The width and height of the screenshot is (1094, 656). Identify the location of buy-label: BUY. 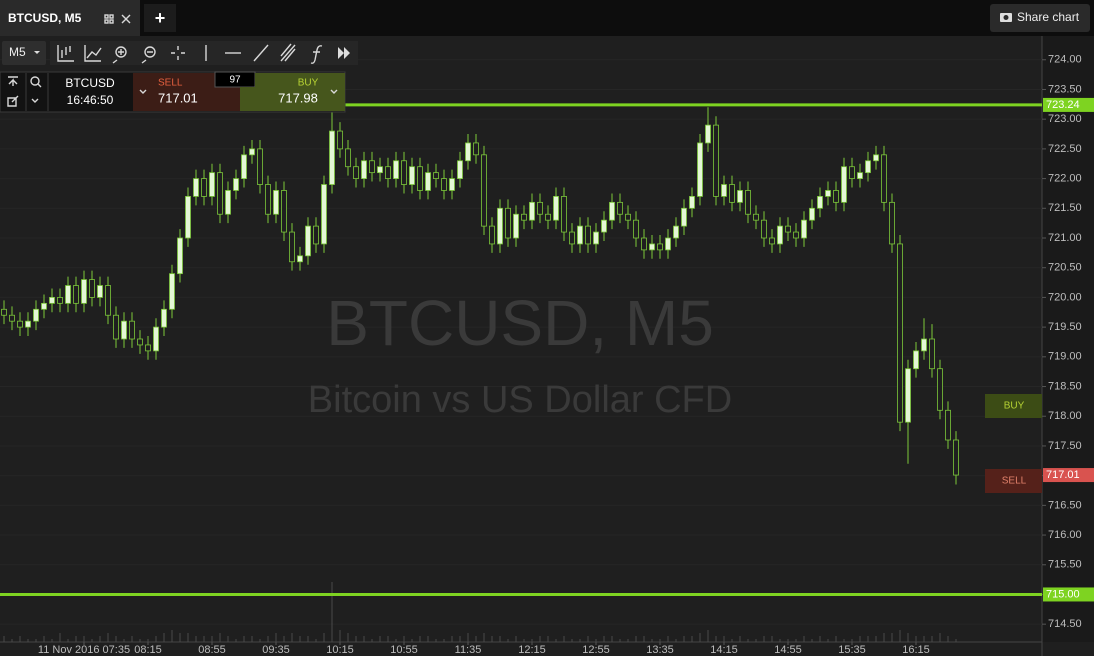
(308, 83).